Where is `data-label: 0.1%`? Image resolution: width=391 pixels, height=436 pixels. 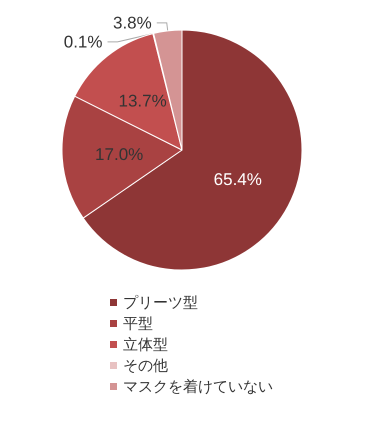 data-label: 0.1% is located at coordinates (83, 42).